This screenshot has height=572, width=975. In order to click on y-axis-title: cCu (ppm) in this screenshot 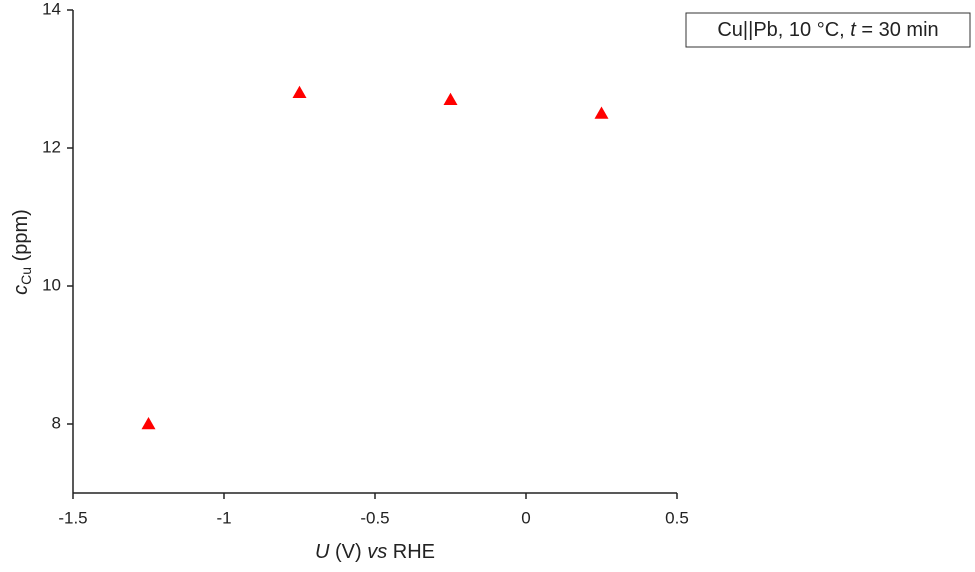, I will do `click(21, 252)`.